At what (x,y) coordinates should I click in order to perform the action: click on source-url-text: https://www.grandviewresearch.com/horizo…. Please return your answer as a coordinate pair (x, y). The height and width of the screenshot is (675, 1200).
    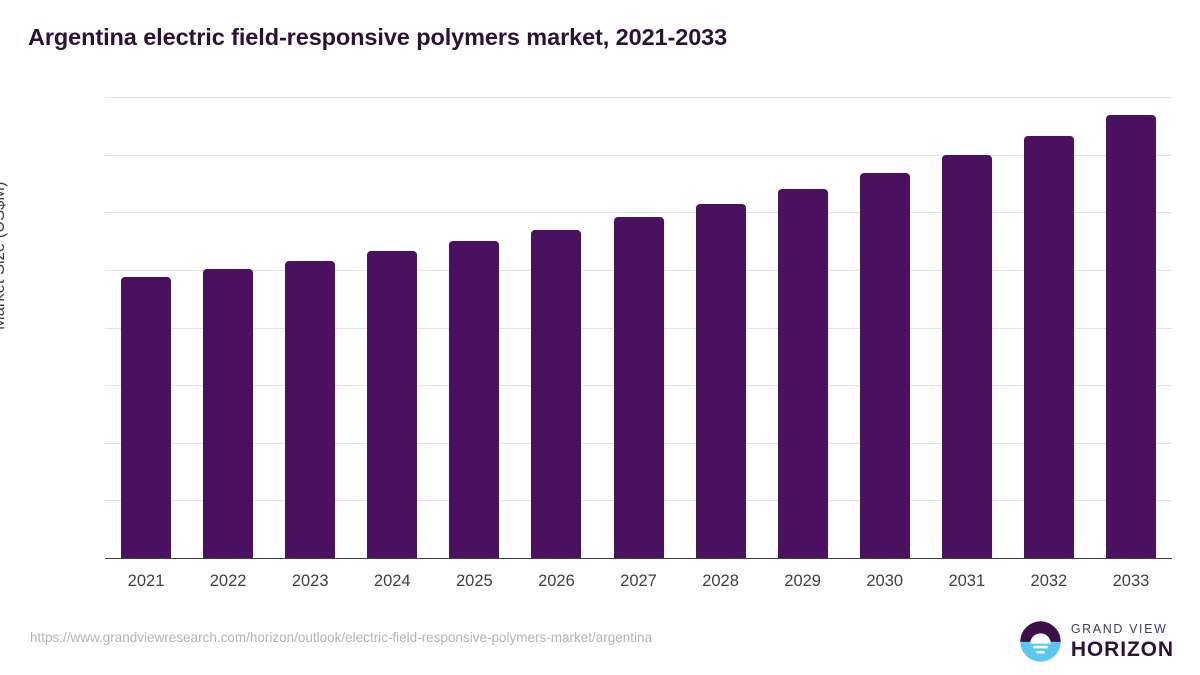
    Looking at the image, I should click on (341, 637).